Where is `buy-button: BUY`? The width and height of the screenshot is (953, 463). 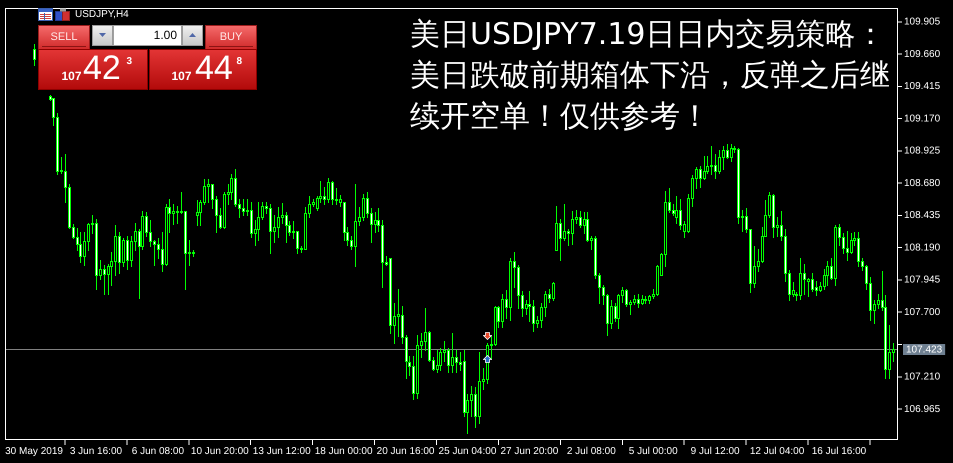 buy-button: BUY is located at coordinates (231, 37).